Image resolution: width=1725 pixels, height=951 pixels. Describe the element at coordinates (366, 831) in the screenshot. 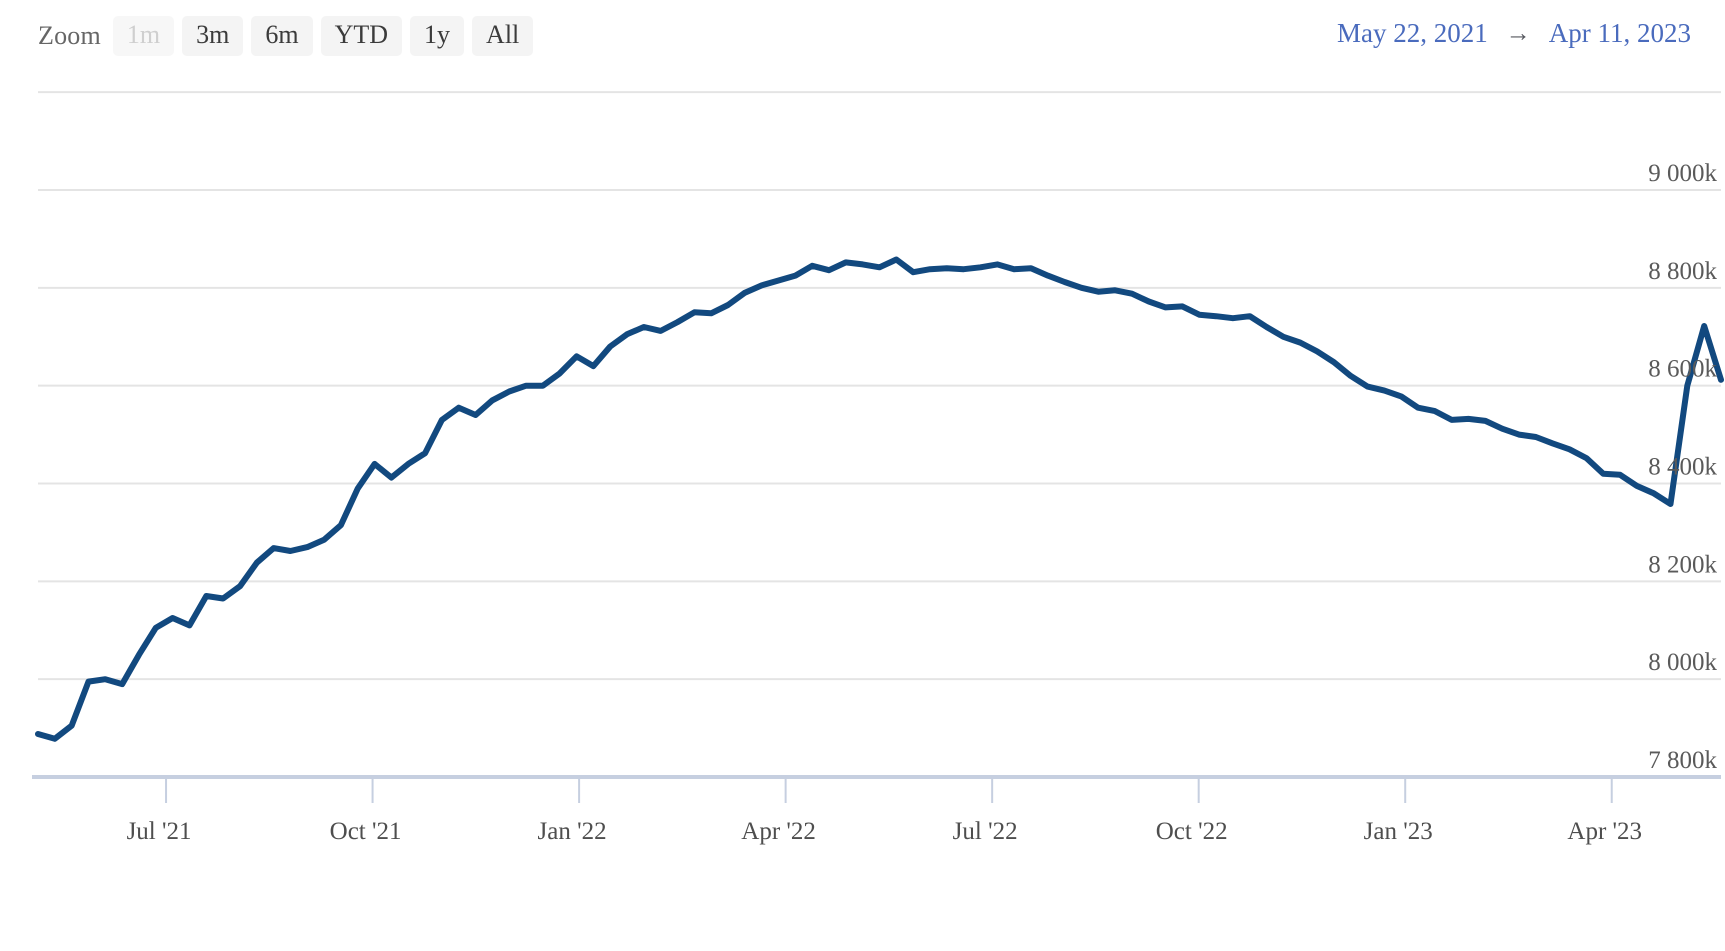

I see `x-axis-tick-label: Oct '21` at that location.